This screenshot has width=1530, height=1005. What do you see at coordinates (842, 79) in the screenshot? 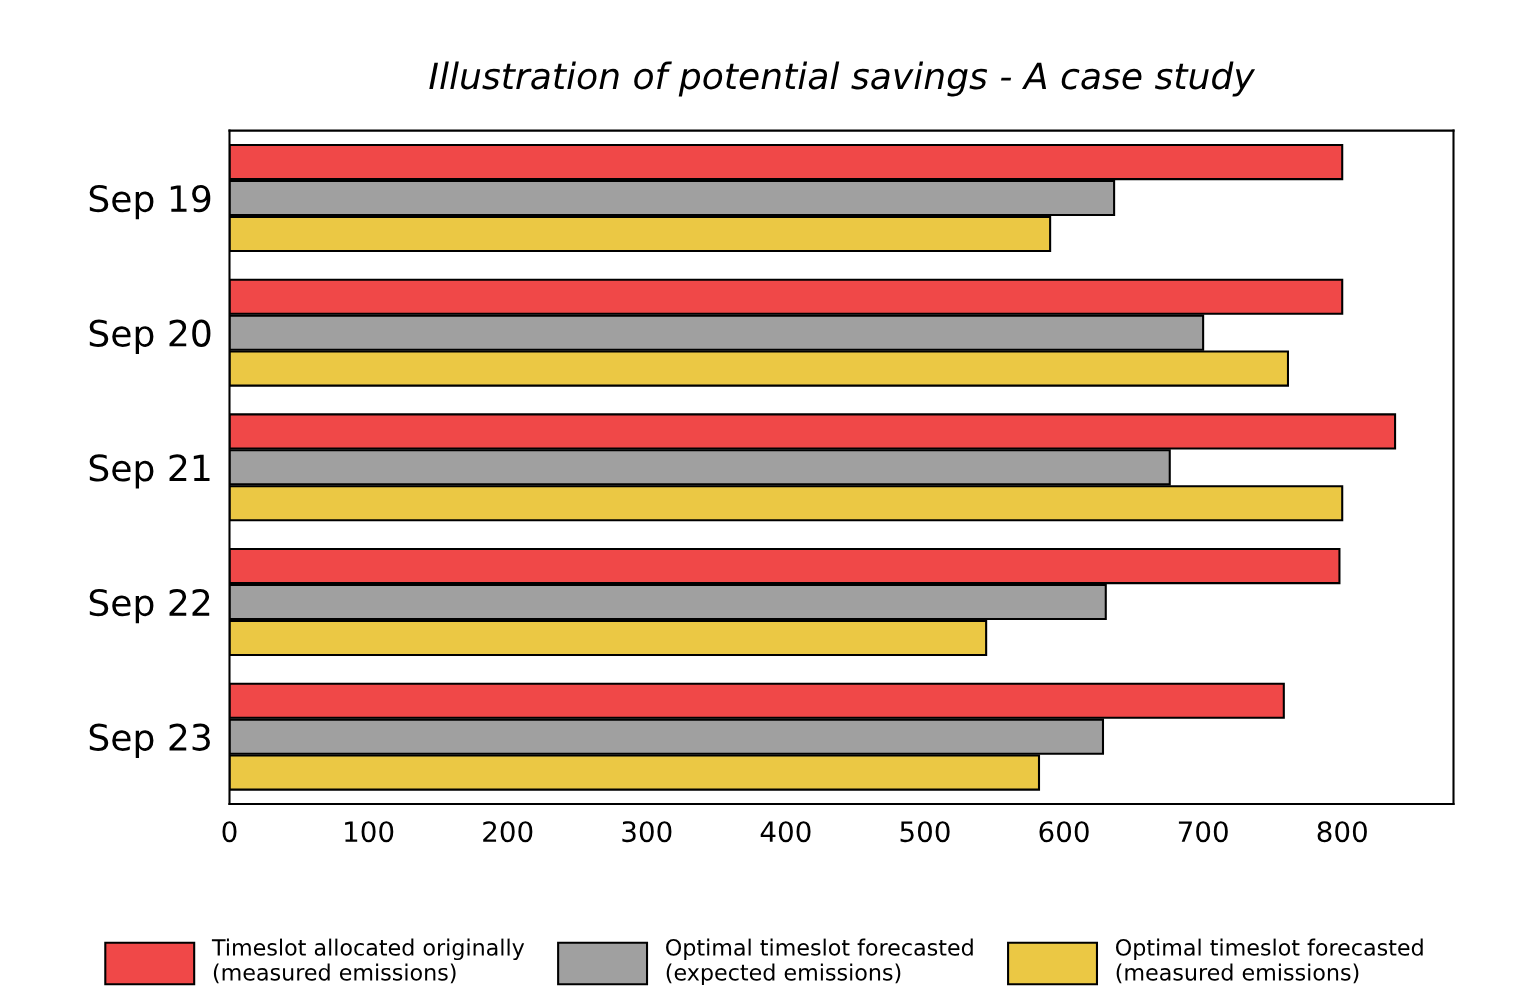
I see `chart-title: Illustration of potential savings - A case study` at bounding box center [842, 79].